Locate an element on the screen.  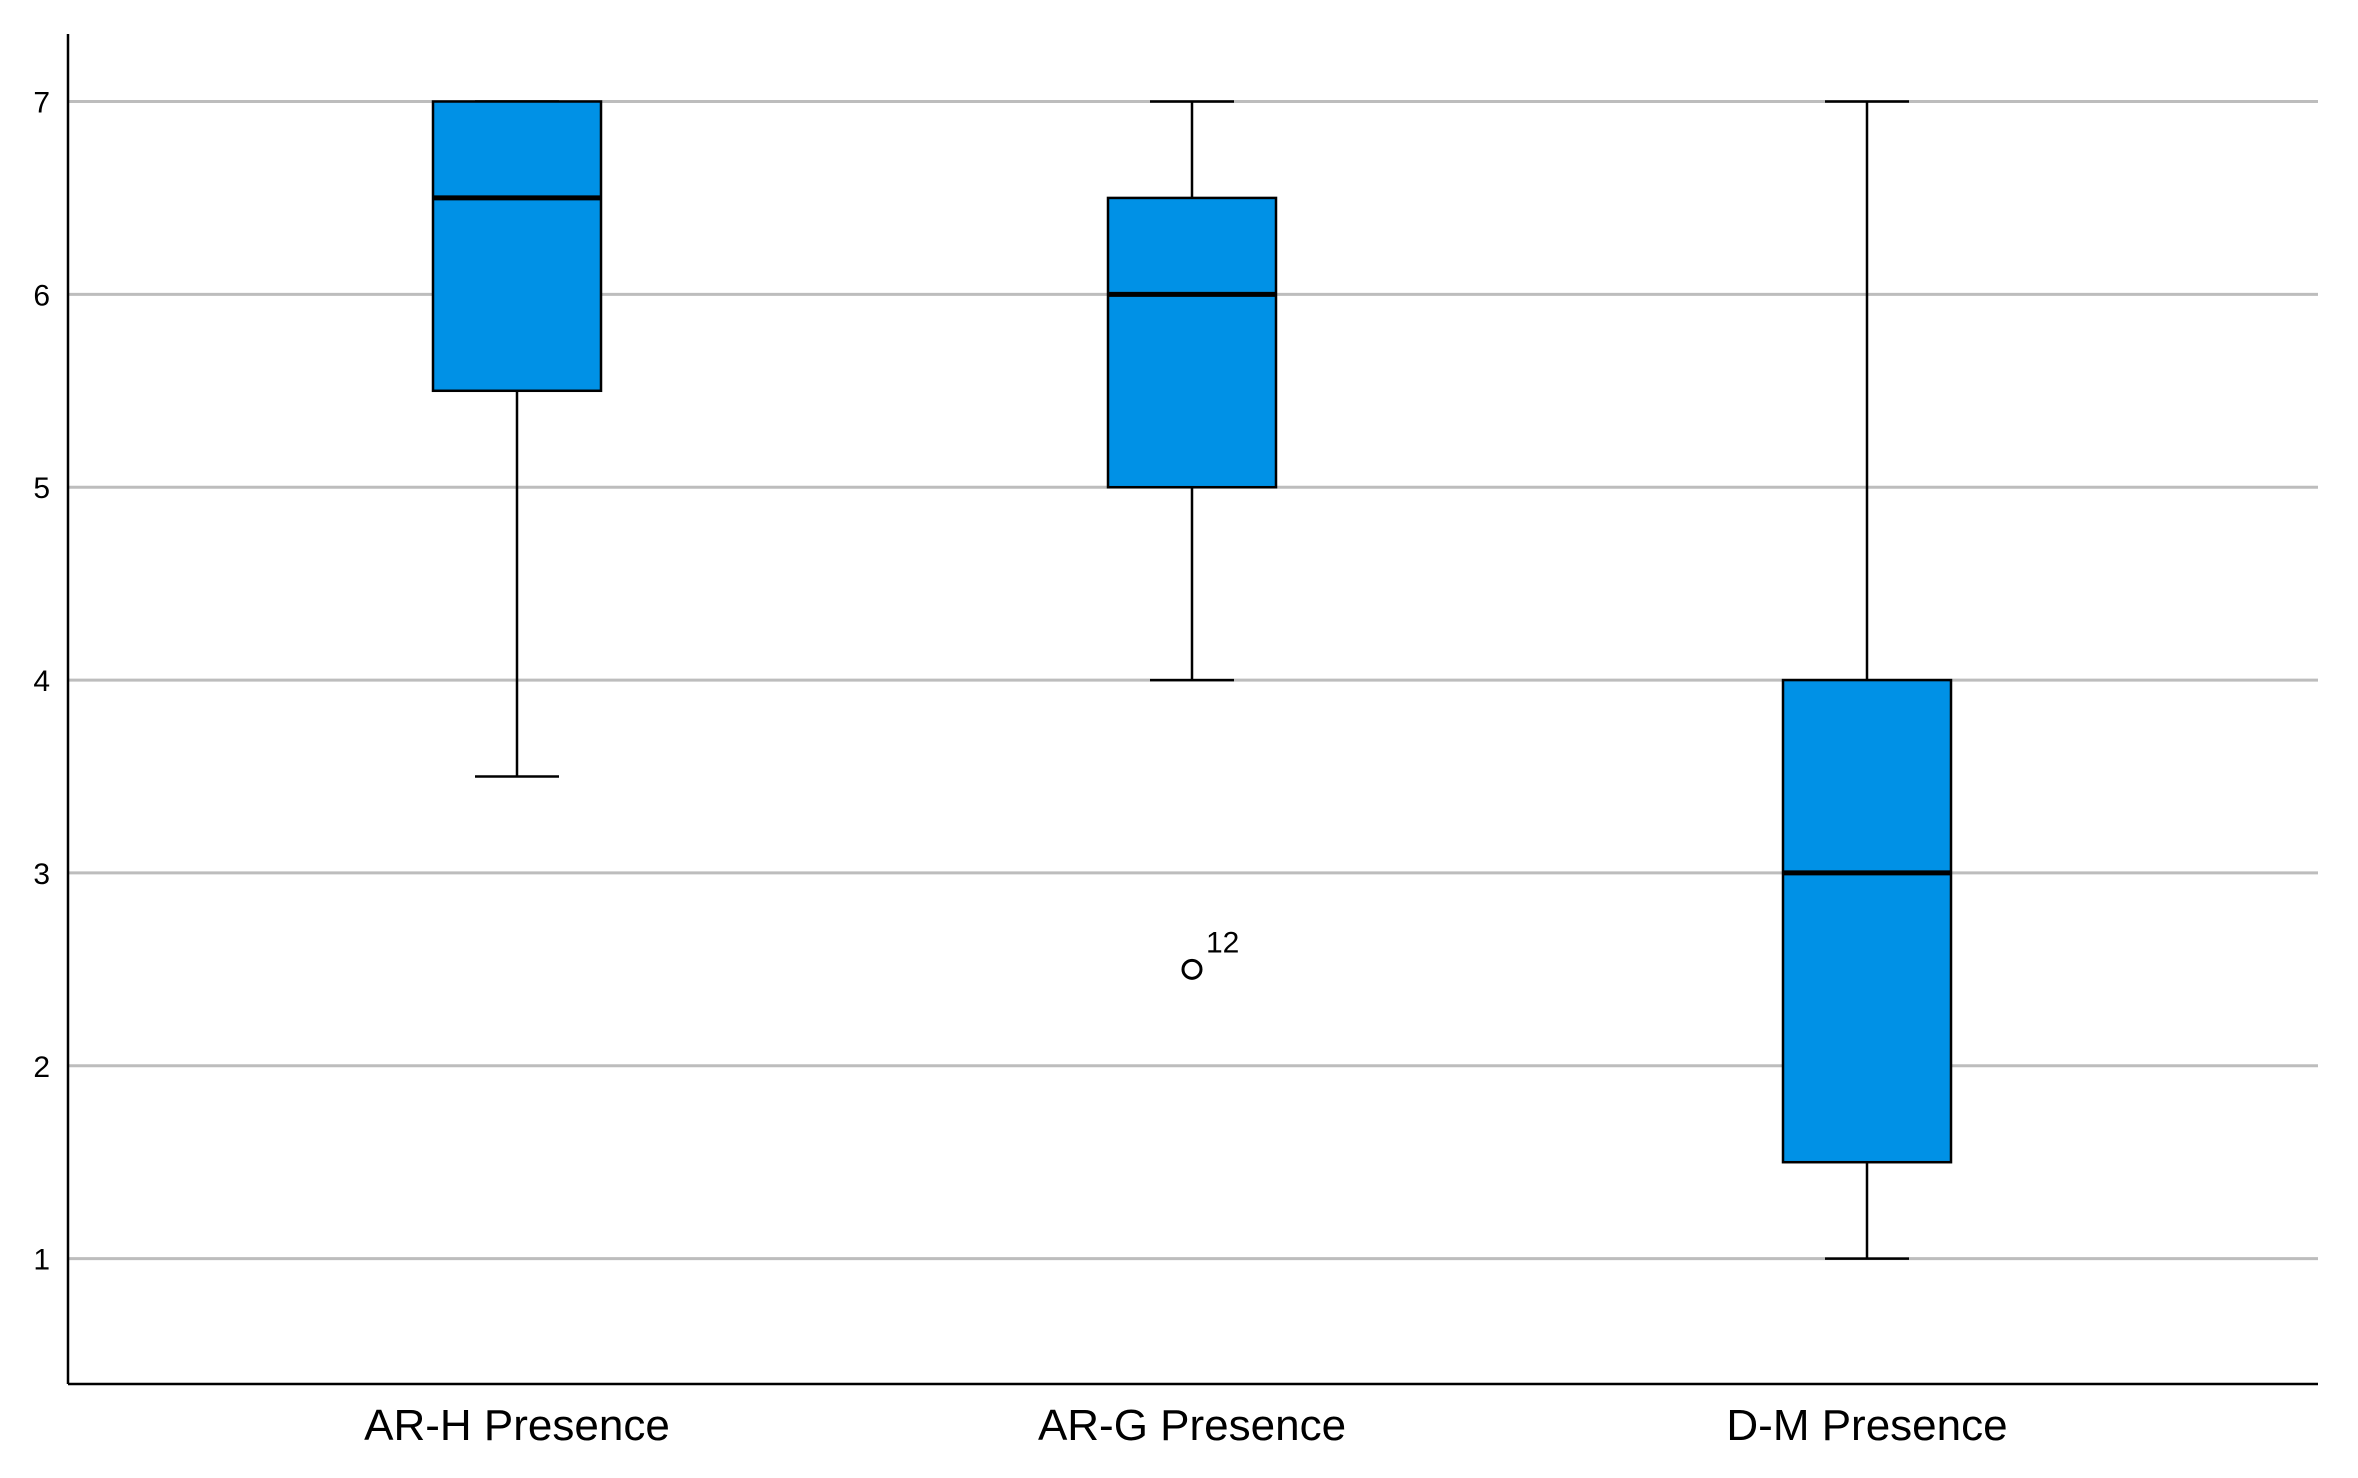
y-tick-label: 7 is located at coordinates (41, 103).